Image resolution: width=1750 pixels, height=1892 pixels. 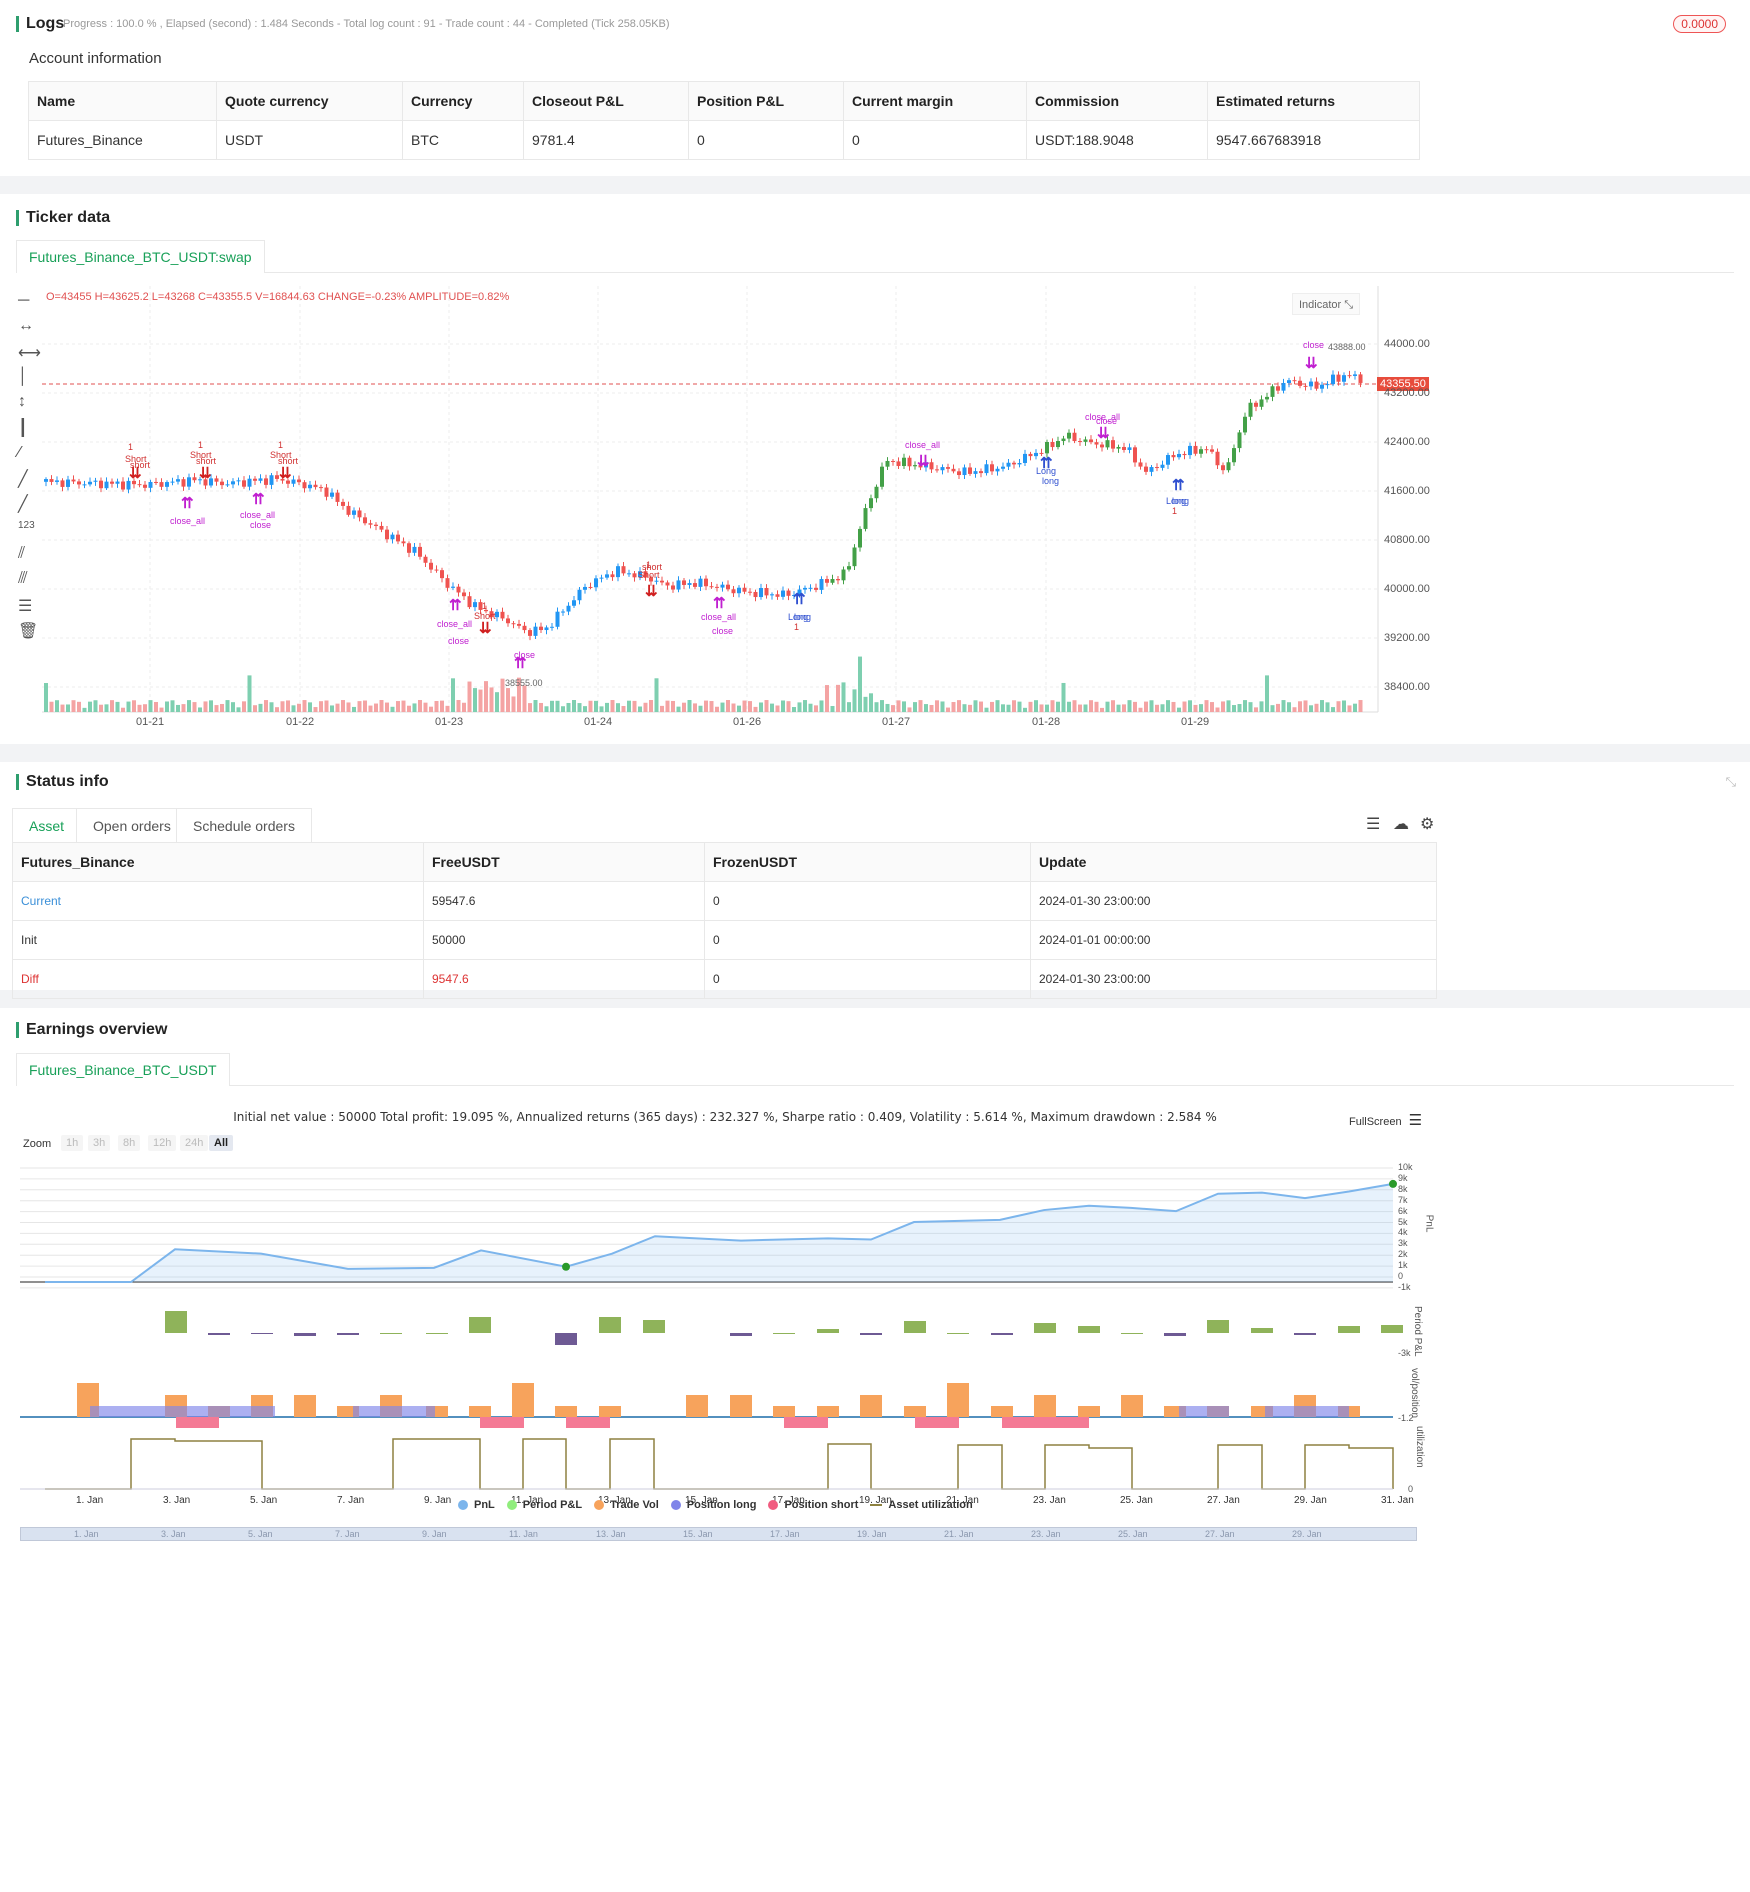 I want to click on tab-schedule-orders: Schedule orders, so click(x=244, y=825).